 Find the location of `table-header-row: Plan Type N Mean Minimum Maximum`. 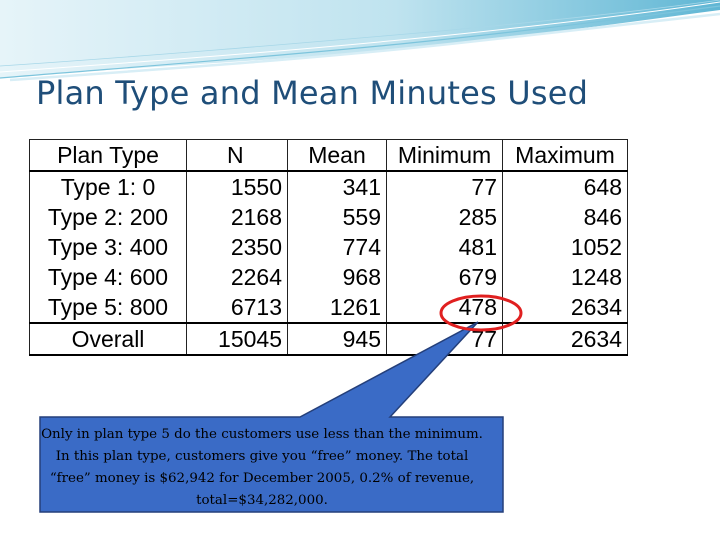

table-header-row: Plan Type N Mean Minimum Maximum is located at coordinates (328, 155).